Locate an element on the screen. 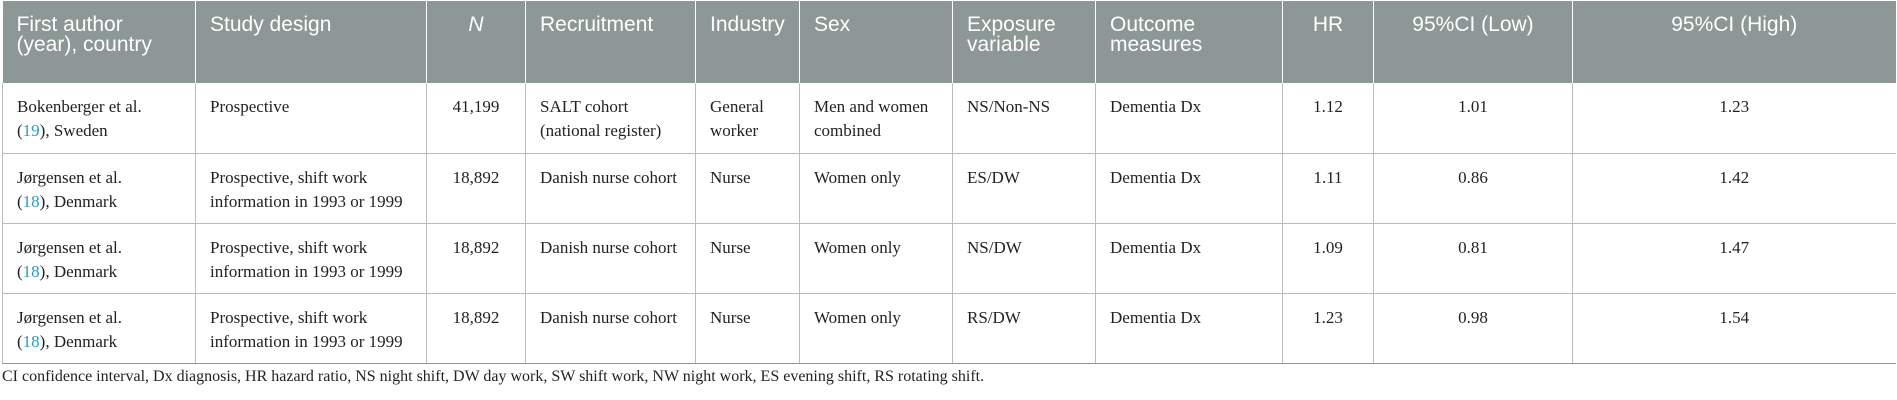 This screenshot has width=1897, height=400. cell-n: 41,199 is located at coordinates (476, 118).